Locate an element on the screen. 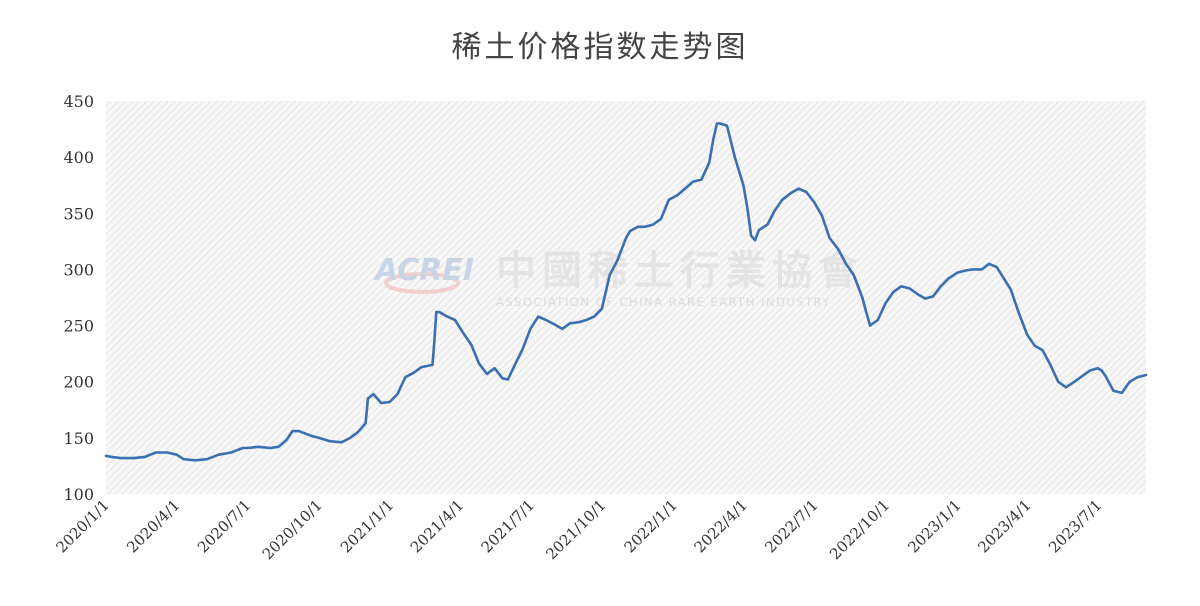 This screenshot has width=1200, height=606. y-tick-label: 450 is located at coordinates (78, 101).